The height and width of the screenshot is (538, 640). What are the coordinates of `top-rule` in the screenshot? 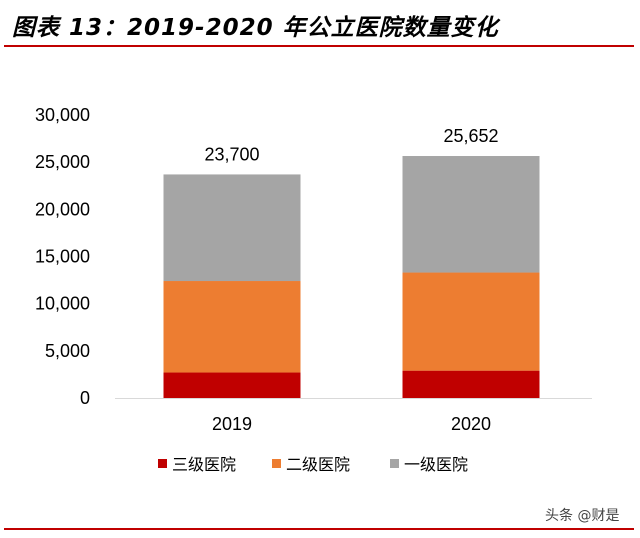 It's located at (319, 46).